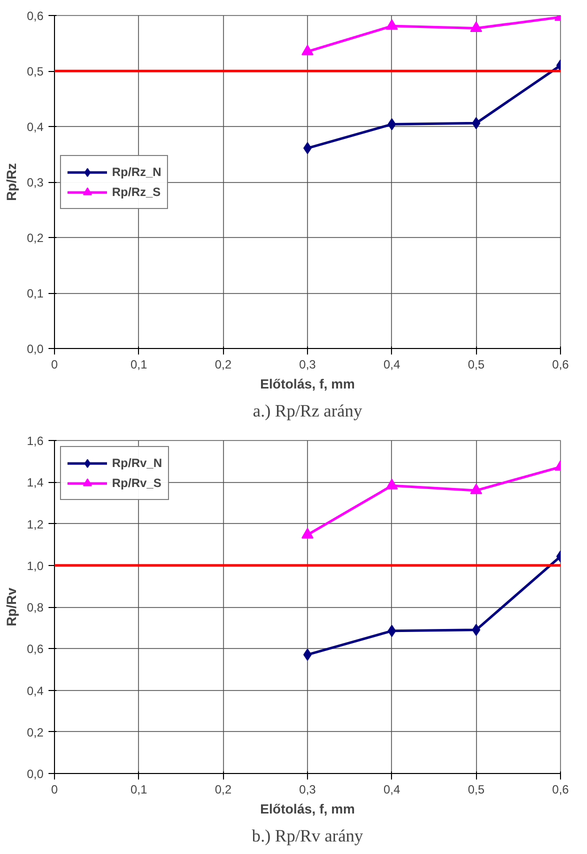 This screenshot has height=854, width=587. Describe the element at coordinates (35, 607) in the screenshot. I see `y-tick-label: 0,8` at that location.